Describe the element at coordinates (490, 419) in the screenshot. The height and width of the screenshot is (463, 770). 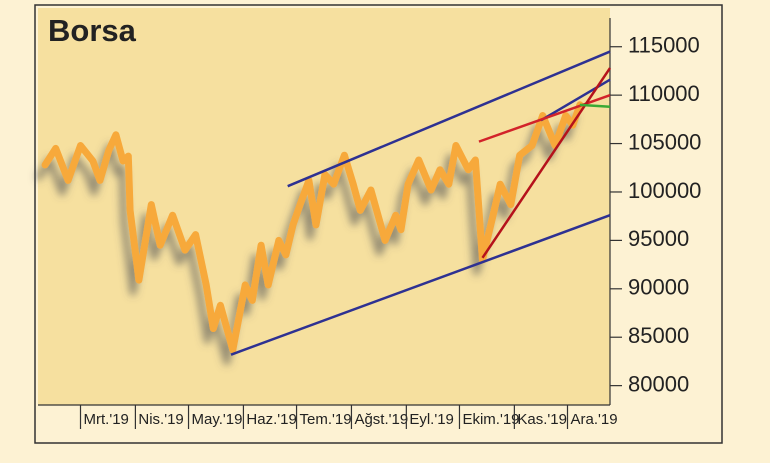
I see `x-tick-label: Ekim.'19` at that location.